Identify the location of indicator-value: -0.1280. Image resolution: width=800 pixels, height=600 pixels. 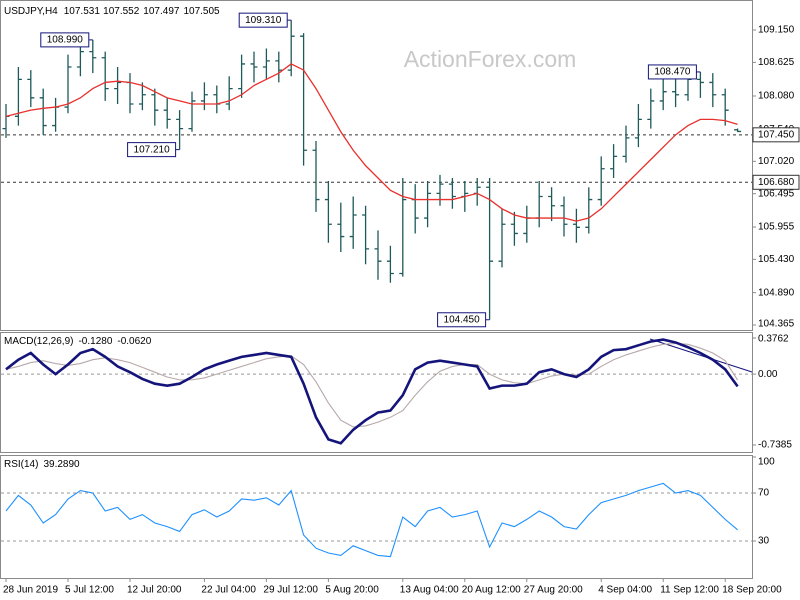
(95, 341).